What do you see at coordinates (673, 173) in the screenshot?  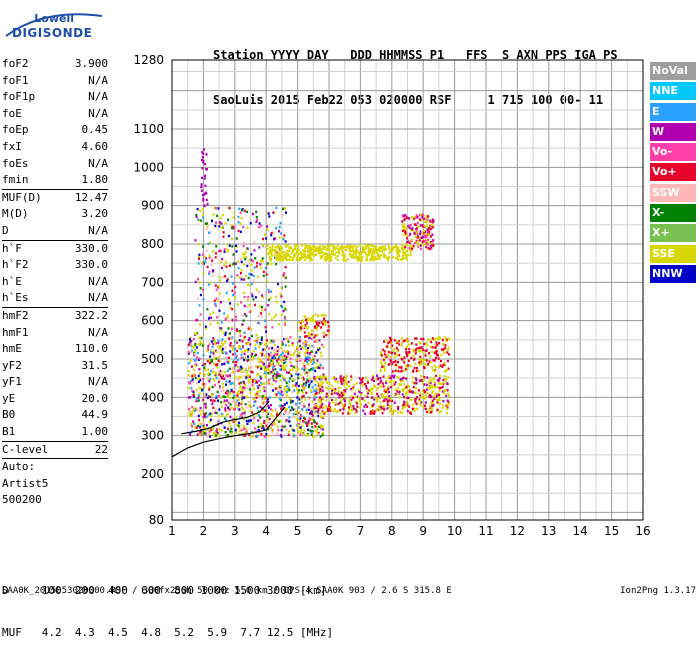 I see `legend: NoVal NNE E W Vo- Vo+ SSW X- X+ SSE NNW` at bounding box center [673, 173].